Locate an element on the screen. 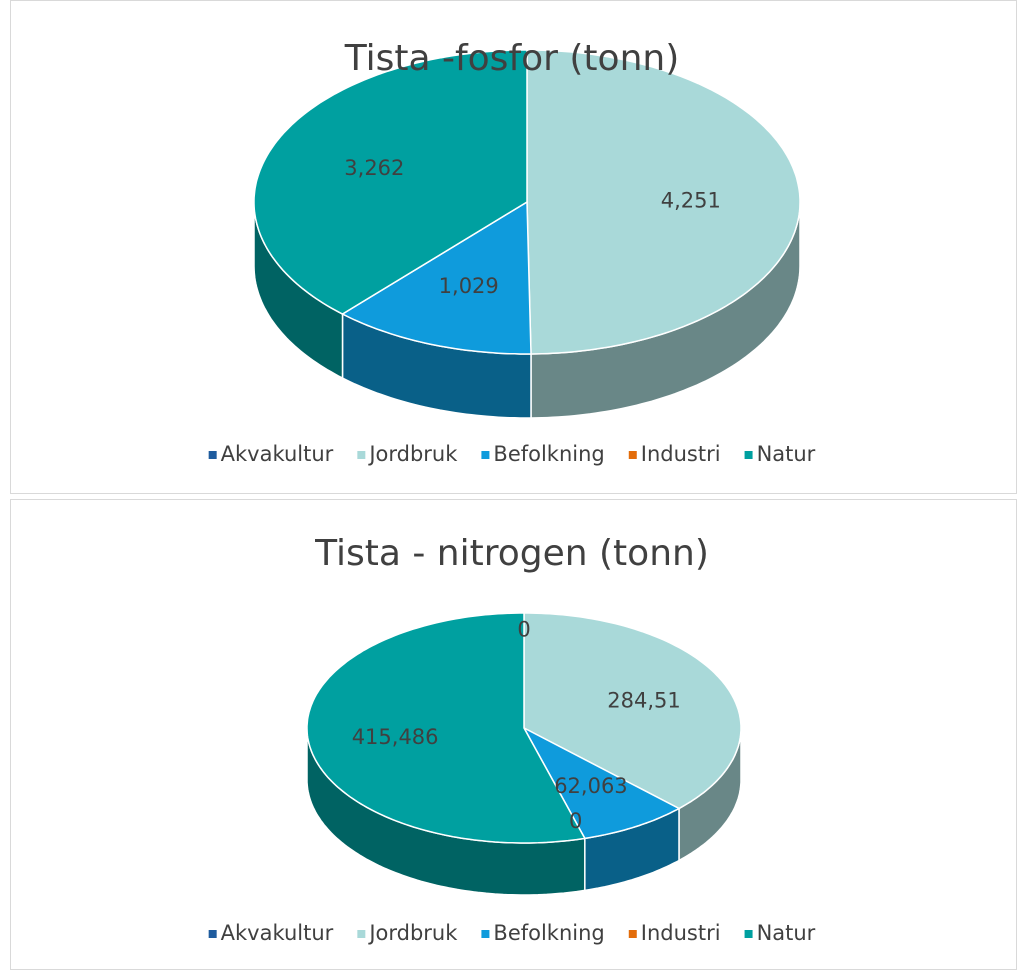  chart-title: Tista -fosfor (tonn) is located at coordinates (512, 58).